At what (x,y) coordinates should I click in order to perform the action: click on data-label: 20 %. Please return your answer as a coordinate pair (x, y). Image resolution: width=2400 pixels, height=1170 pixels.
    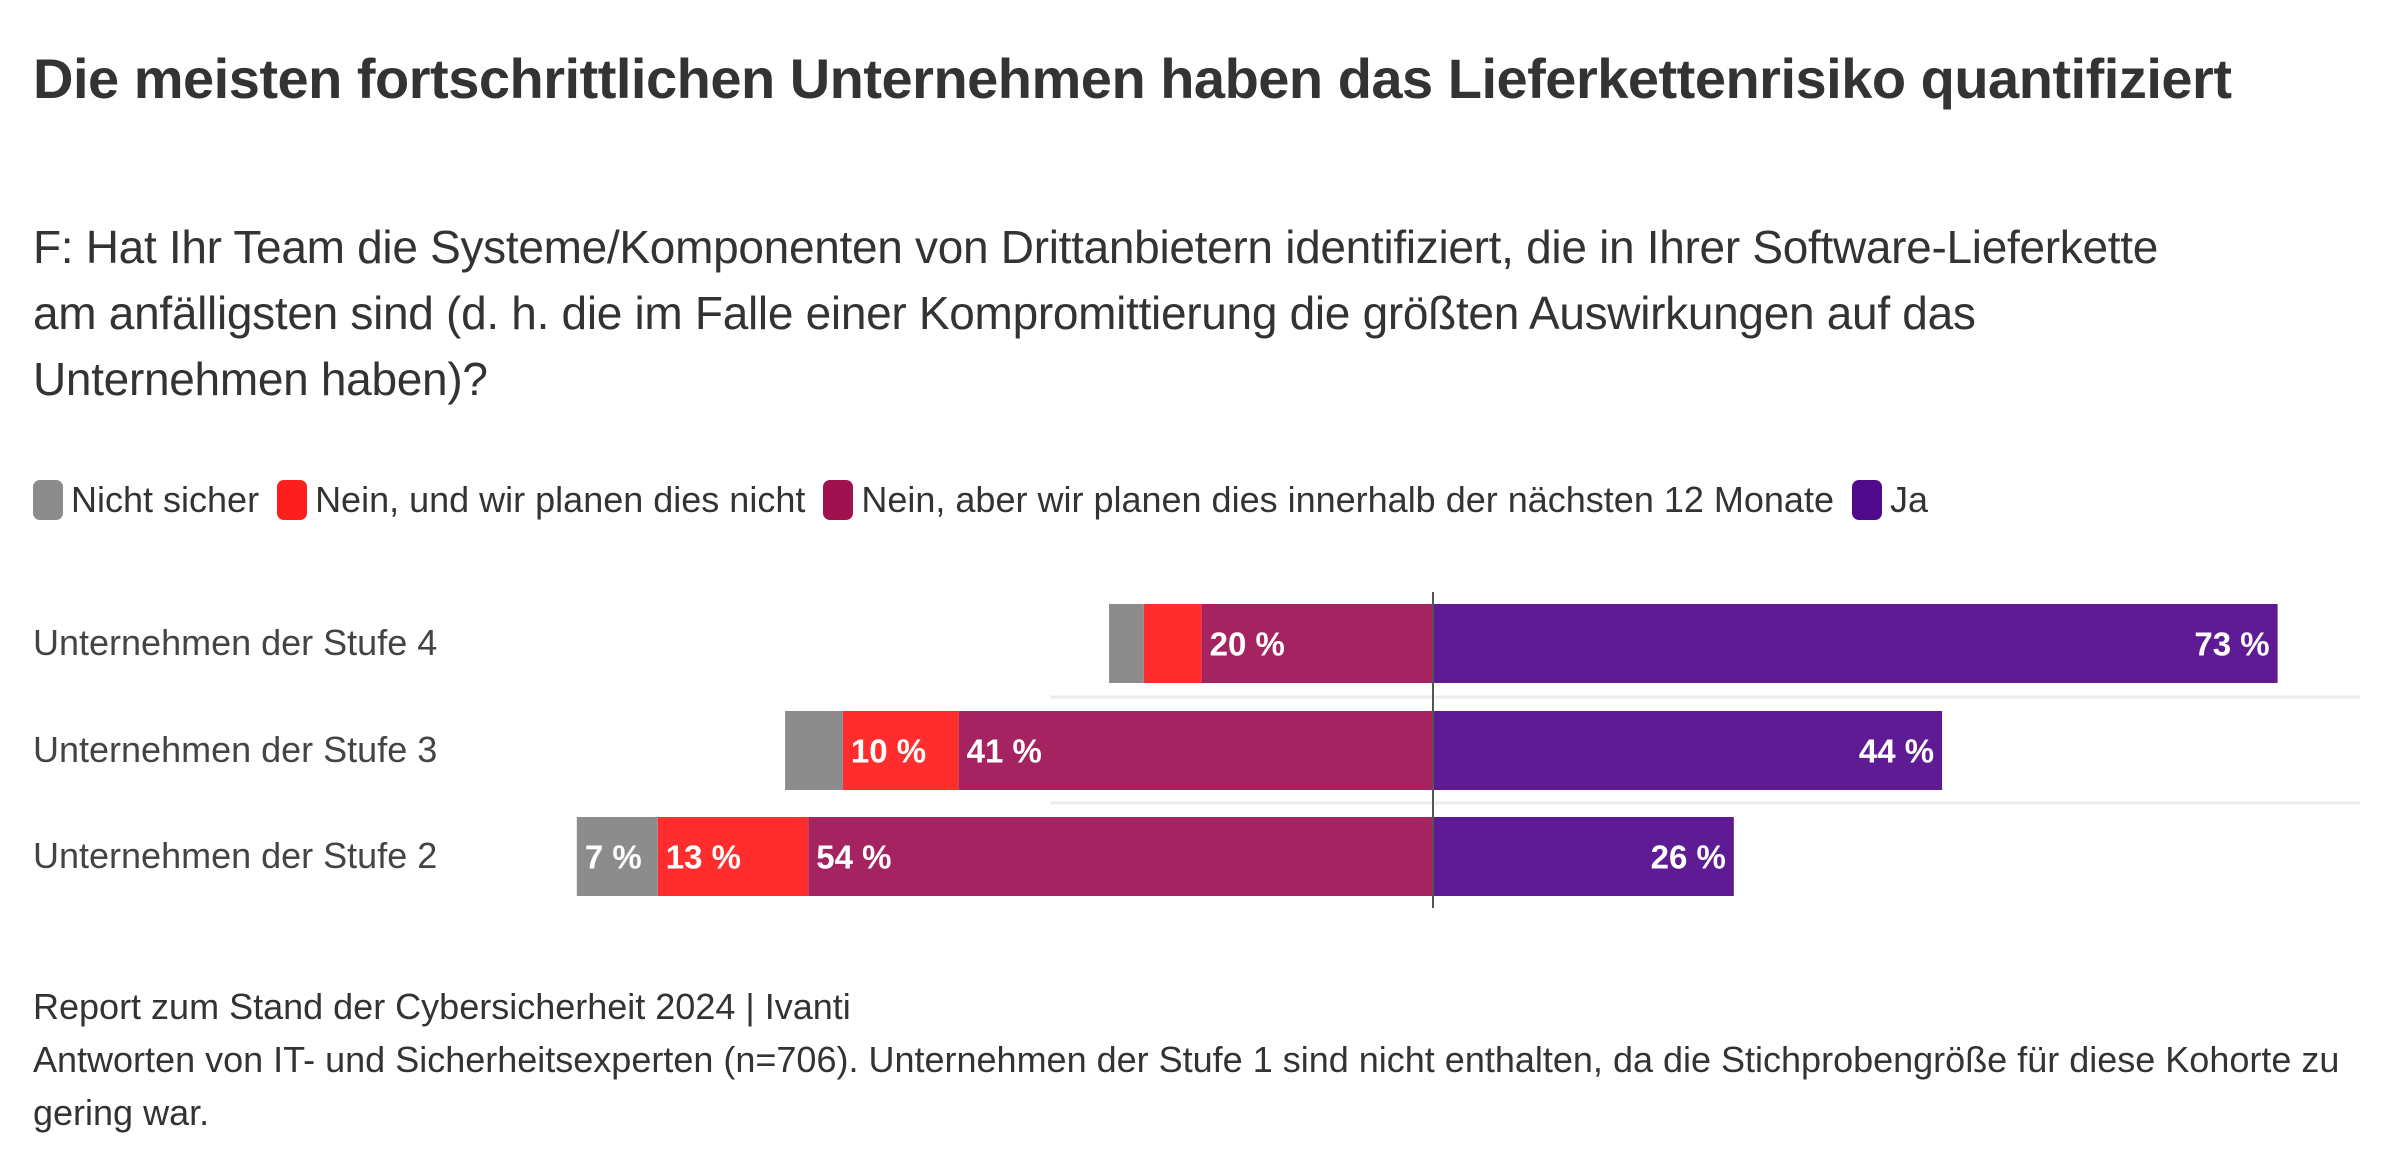
    Looking at the image, I should click on (1247, 644).